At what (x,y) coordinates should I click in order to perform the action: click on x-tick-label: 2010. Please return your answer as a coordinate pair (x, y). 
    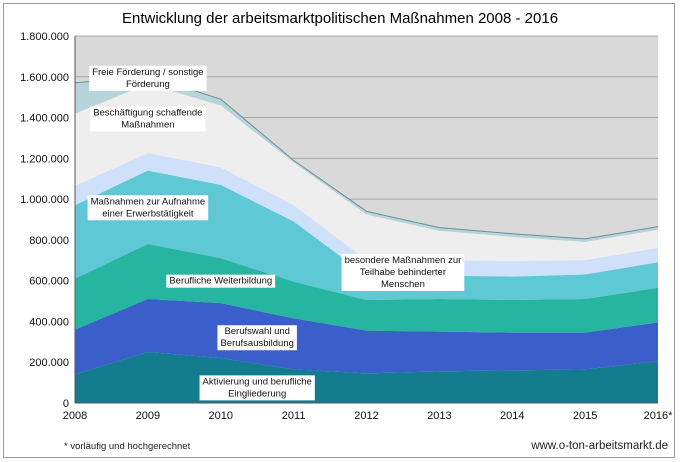
    Looking at the image, I should click on (221, 416).